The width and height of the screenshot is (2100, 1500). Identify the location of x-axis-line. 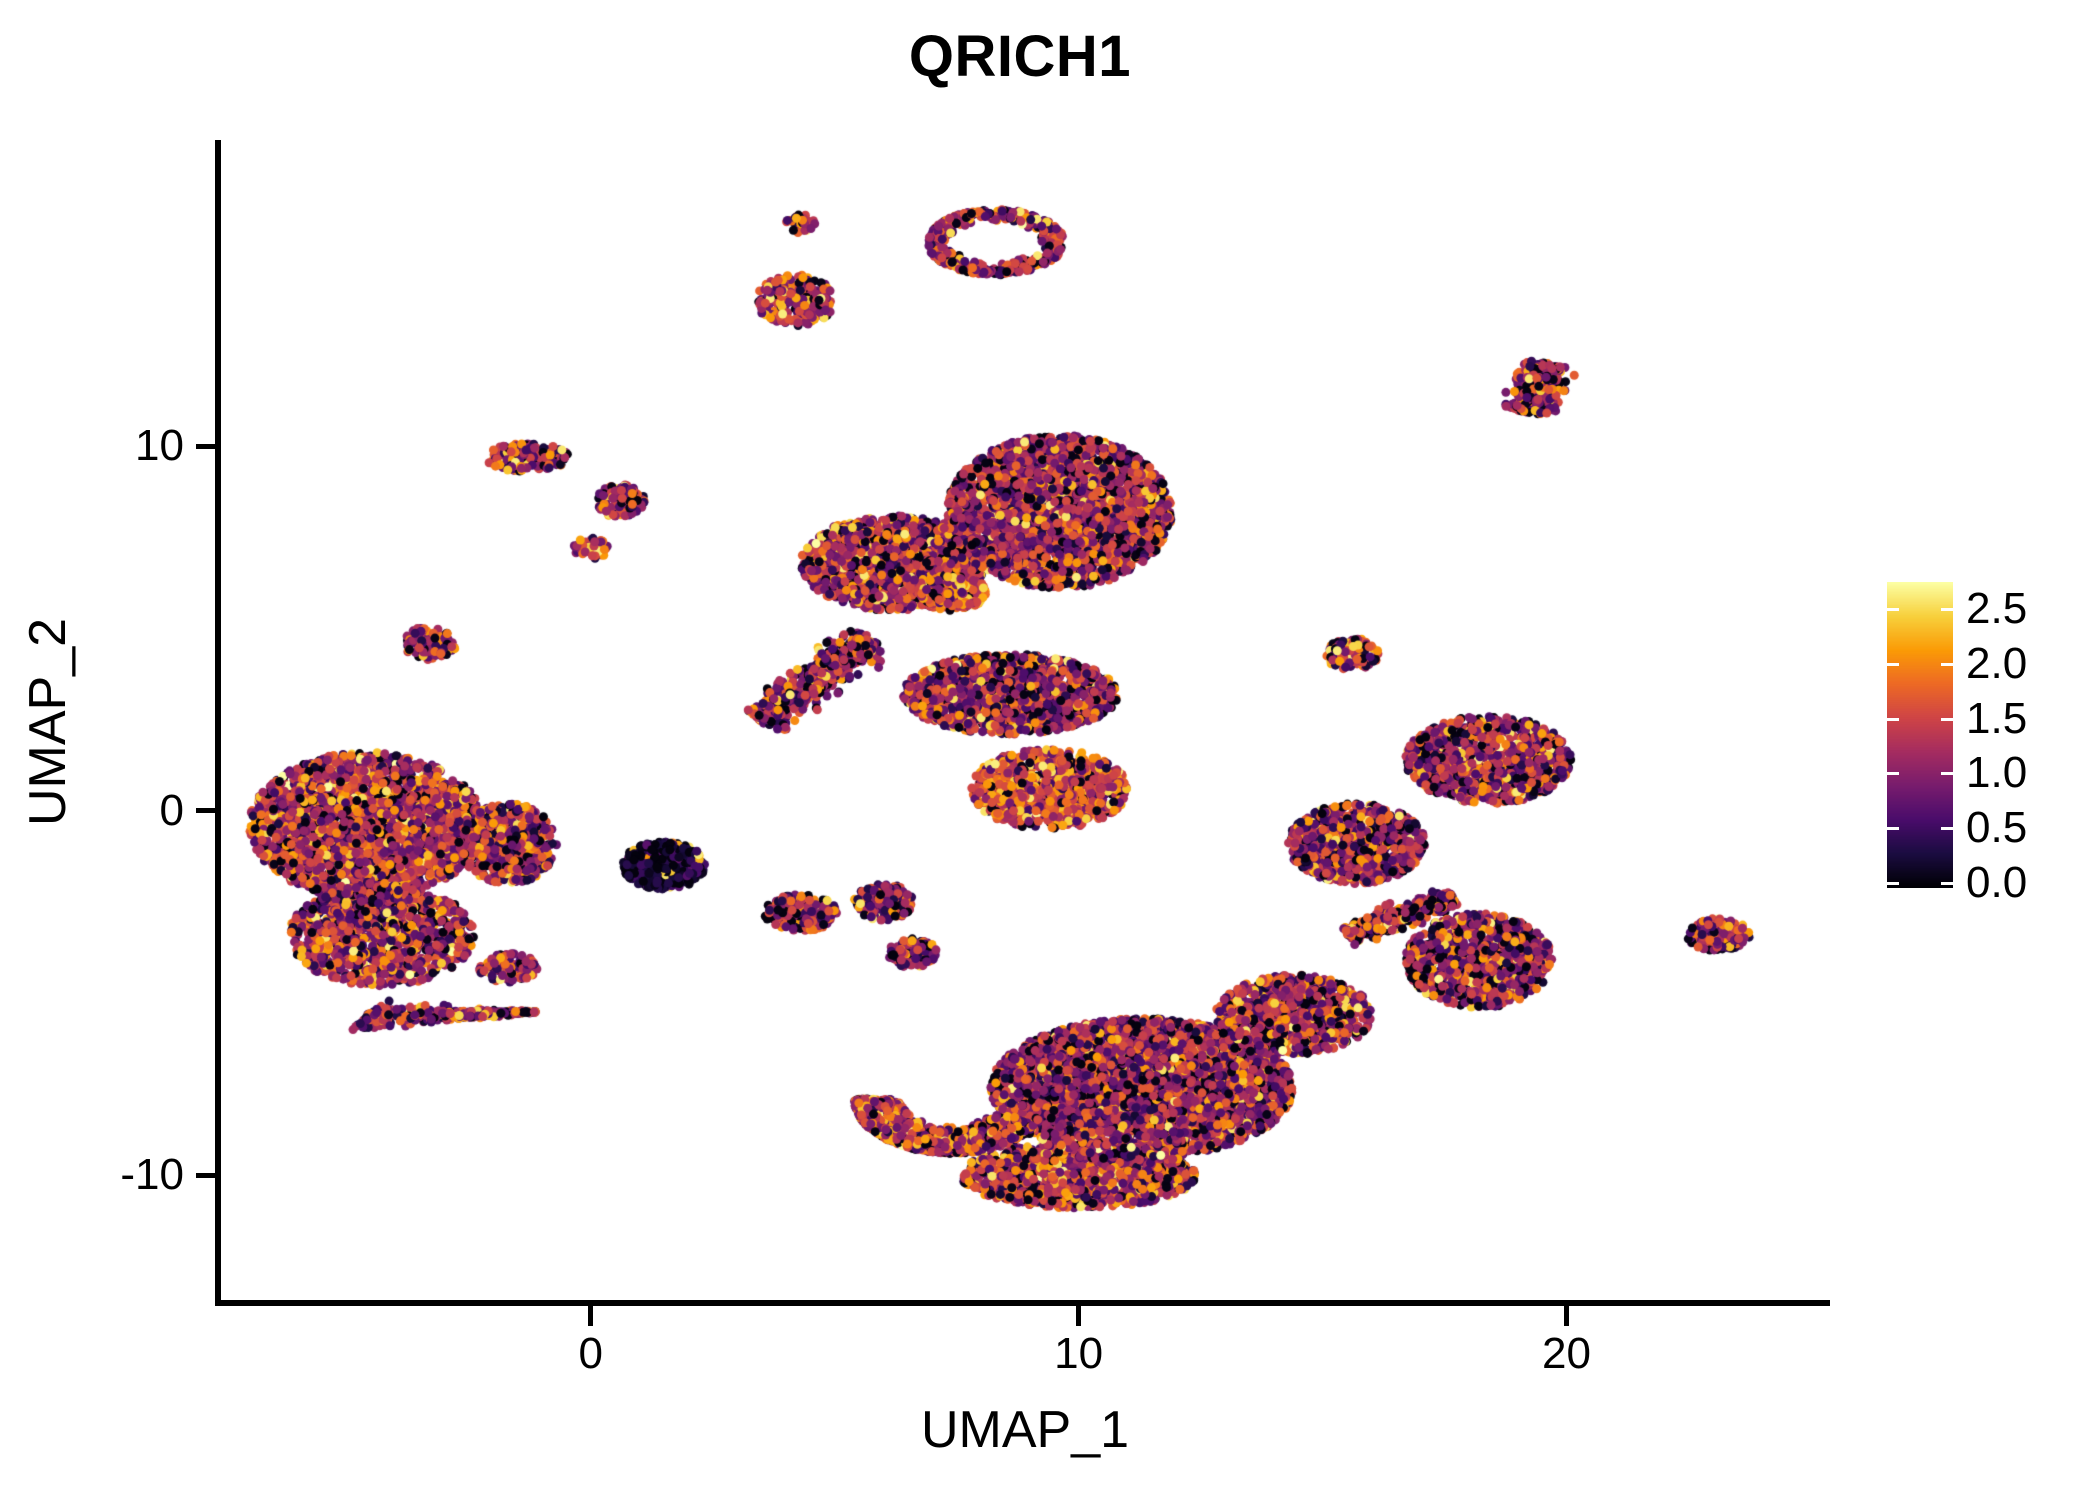
(1023, 1303).